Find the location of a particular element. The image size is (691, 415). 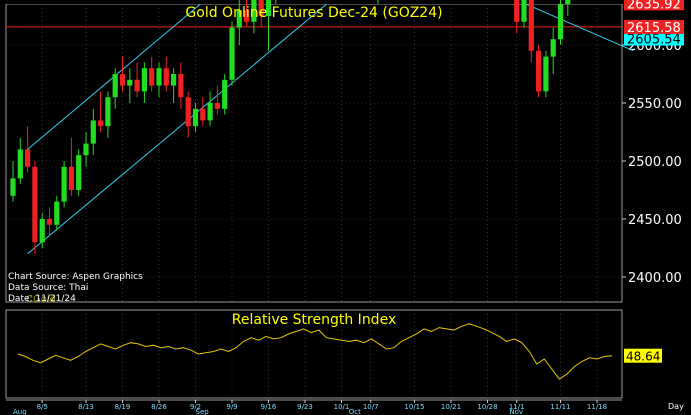

x-tick-label: 9/23 is located at coordinates (305, 407).